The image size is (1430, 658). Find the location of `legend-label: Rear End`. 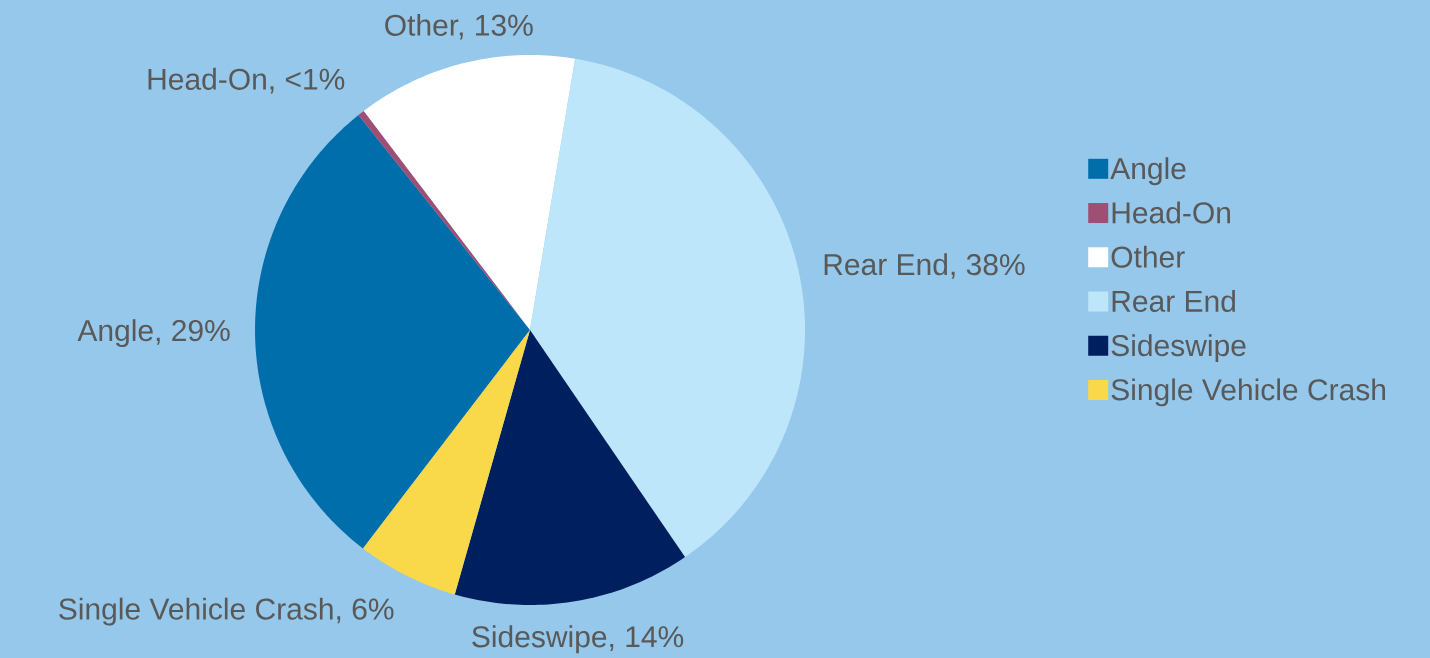

legend-label: Rear End is located at coordinates (1173, 300).